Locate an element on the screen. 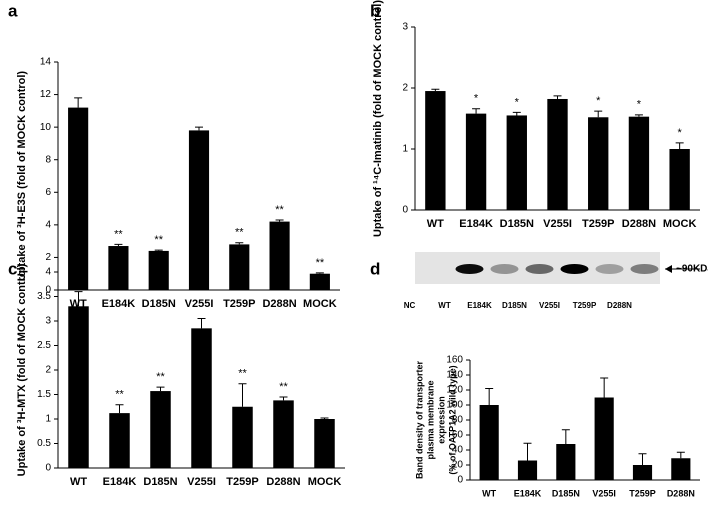  y-tick-label: 1.5 is located at coordinates (44, 394).